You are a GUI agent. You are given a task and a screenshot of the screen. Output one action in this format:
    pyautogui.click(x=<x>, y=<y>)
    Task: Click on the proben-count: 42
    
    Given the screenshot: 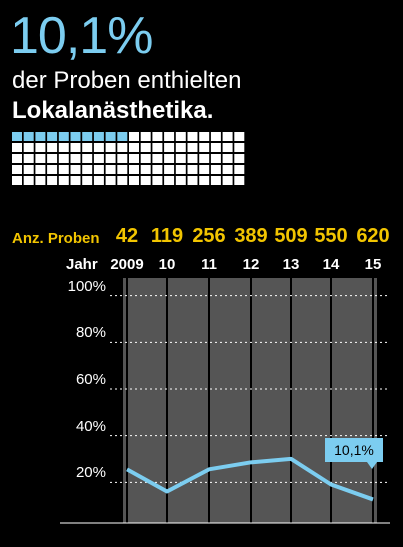 What is the action you would take?
    pyautogui.click(x=127, y=236)
    